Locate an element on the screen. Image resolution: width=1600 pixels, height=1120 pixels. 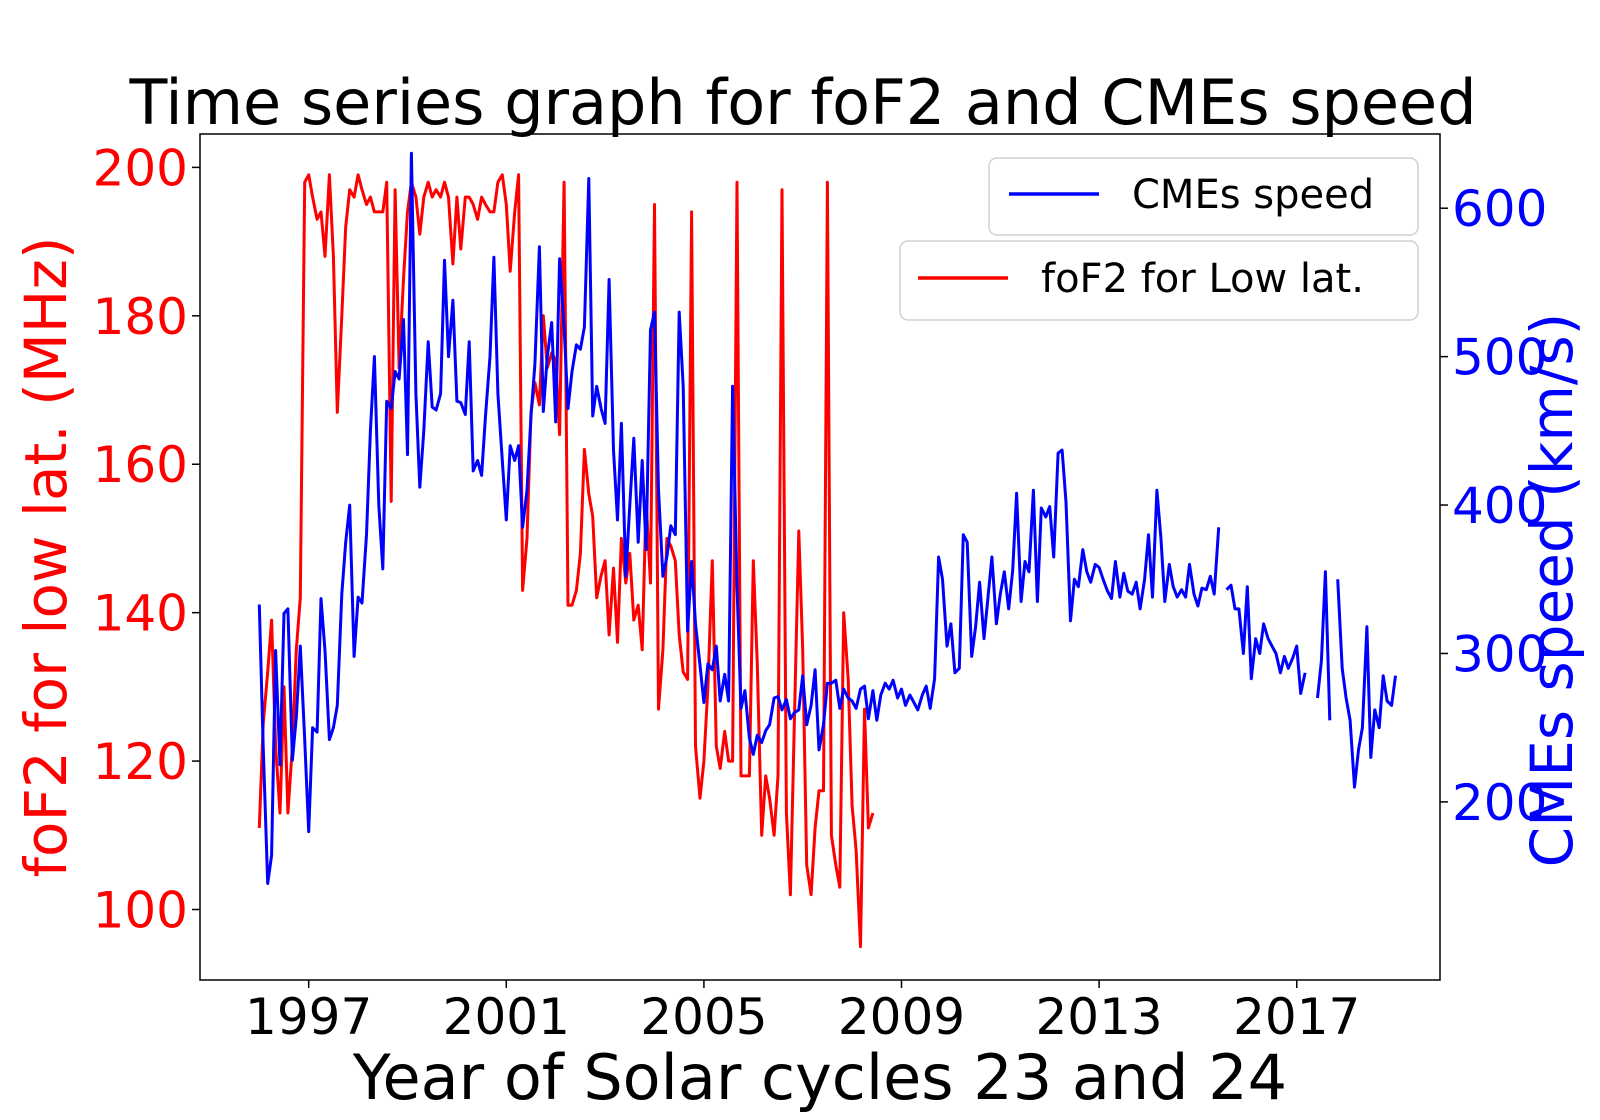
x-tick-label: 2009 is located at coordinates (901, 1017).